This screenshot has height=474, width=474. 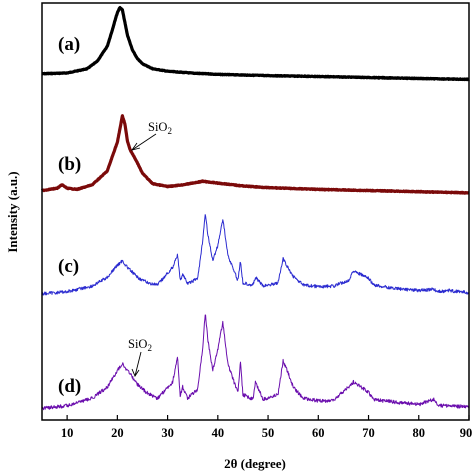 I want to click on x-tick-label: 70, so click(x=368, y=433).